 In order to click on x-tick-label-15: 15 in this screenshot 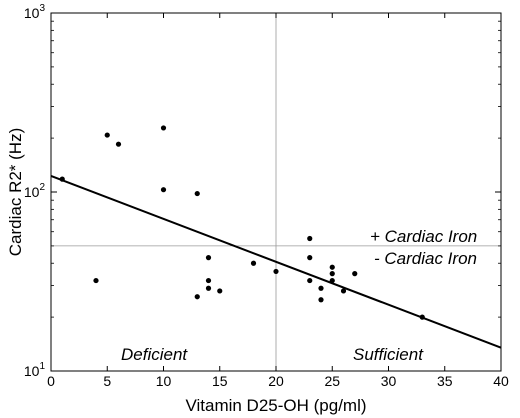, I will do `click(220, 381)`.